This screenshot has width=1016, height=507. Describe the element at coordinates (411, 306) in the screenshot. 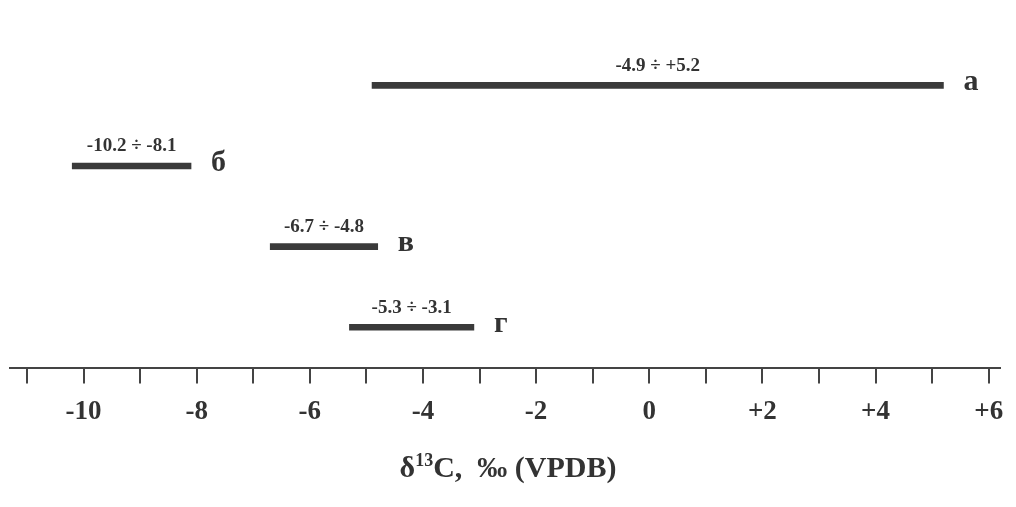

I see `annotation: -5.3 ÷ -3.1` at that location.